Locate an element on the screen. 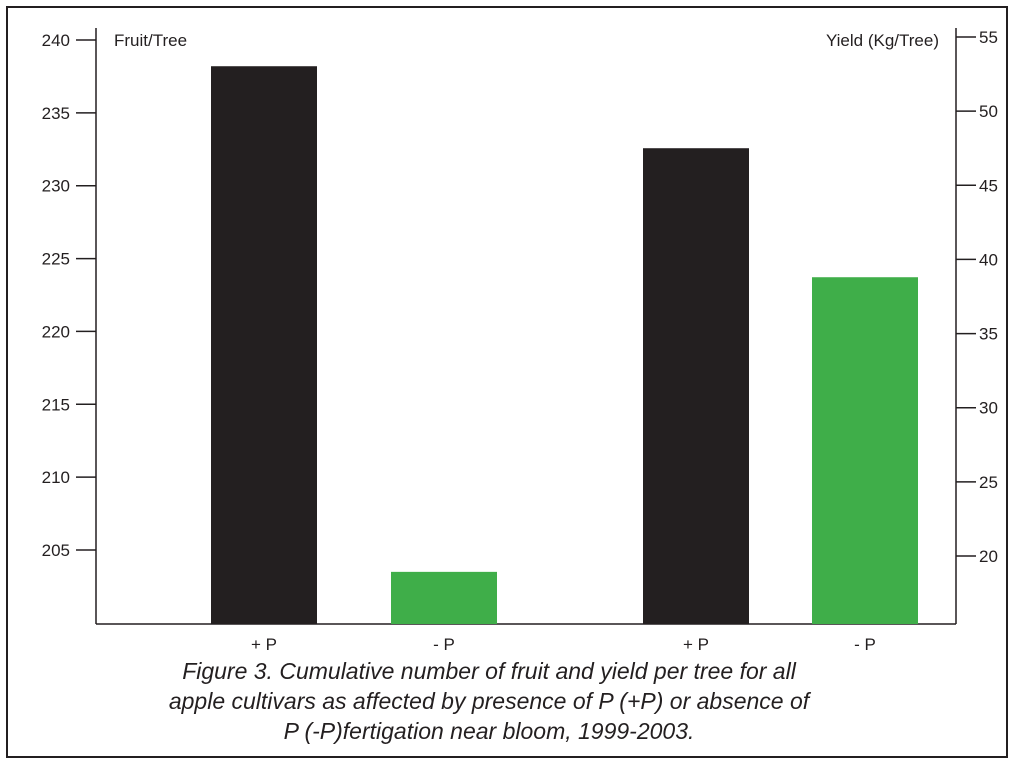  right-tick-label: 45 is located at coordinates (988, 185).